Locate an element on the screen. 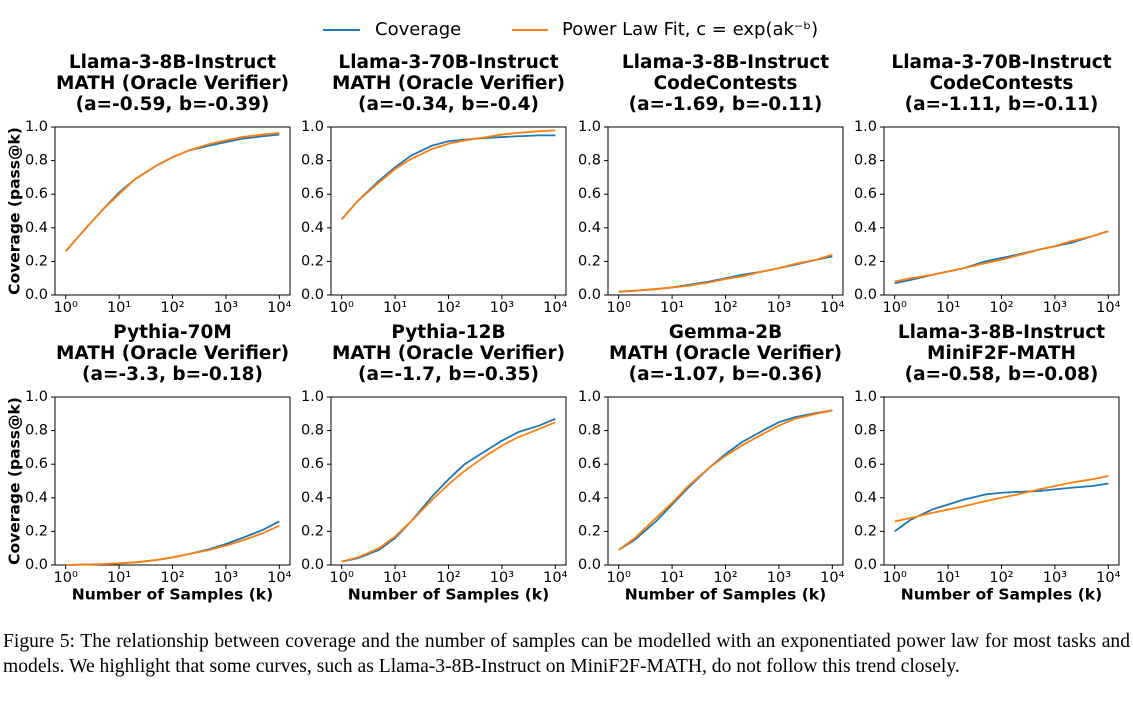 This screenshot has height=711, width=1133. subplot-title: Pythia-12B is located at coordinates (448, 332).